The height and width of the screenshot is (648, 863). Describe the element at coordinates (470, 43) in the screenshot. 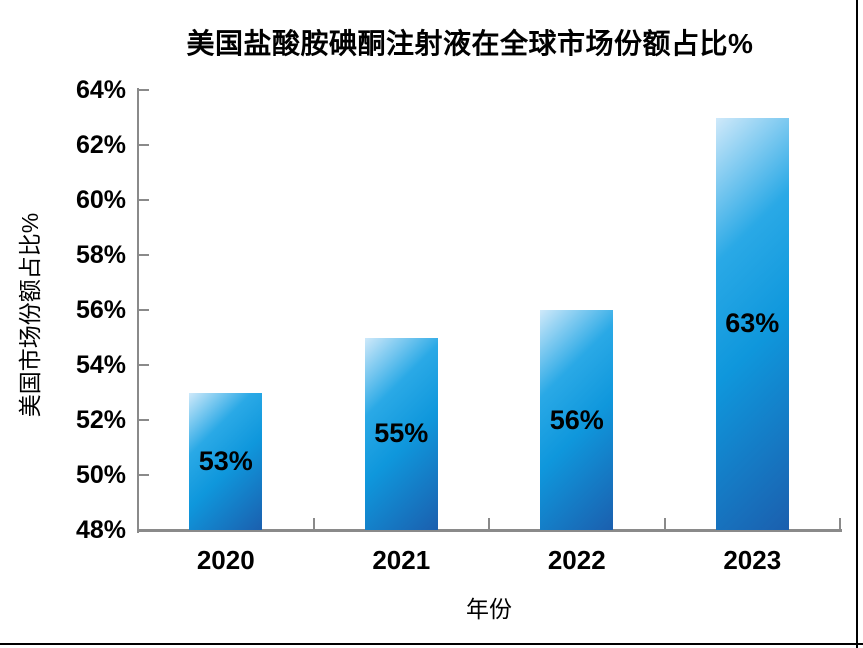

I see `chart-title: 美国盐酸胺碘酮注射液在全球市场份额占比%` at that location.